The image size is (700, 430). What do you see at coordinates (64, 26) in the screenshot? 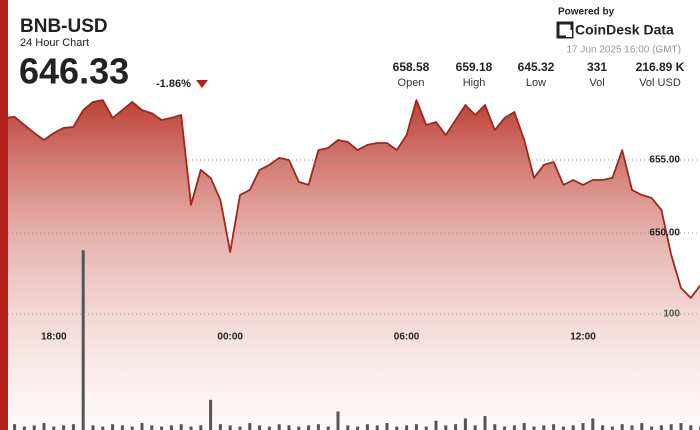
I see `title: BNB-USD` at bounding box center [64, 26].